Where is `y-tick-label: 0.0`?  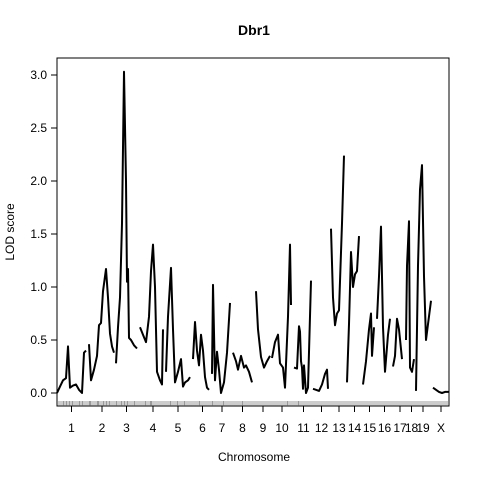 y-tick-label: 0.0 is located at coordinates (38, 393).